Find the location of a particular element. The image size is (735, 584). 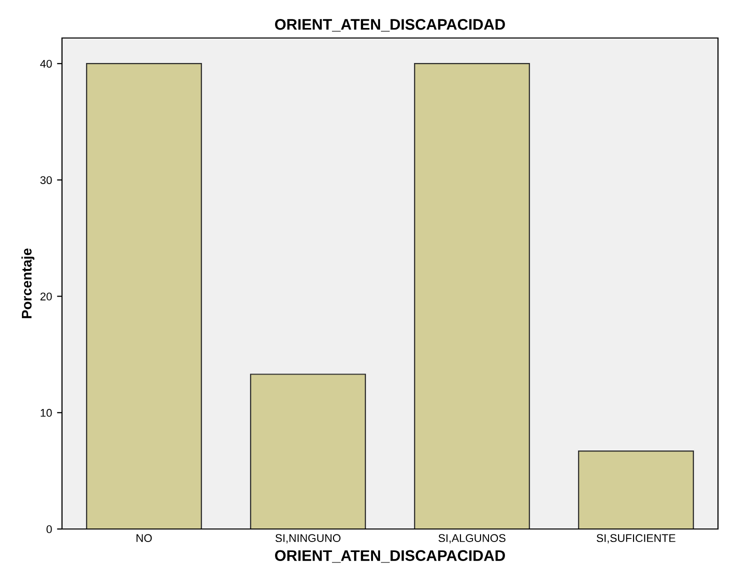

x-tick-label: SI,SUFICIENTE is located at coordinates (636, 539).